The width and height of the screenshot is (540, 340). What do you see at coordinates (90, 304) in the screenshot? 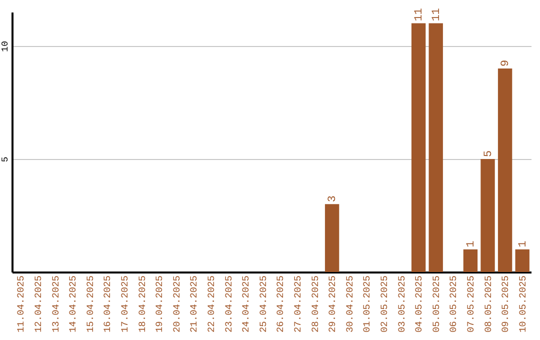
I see `x-tick-label: 15.04.2025` at bounding box center [90, 304].